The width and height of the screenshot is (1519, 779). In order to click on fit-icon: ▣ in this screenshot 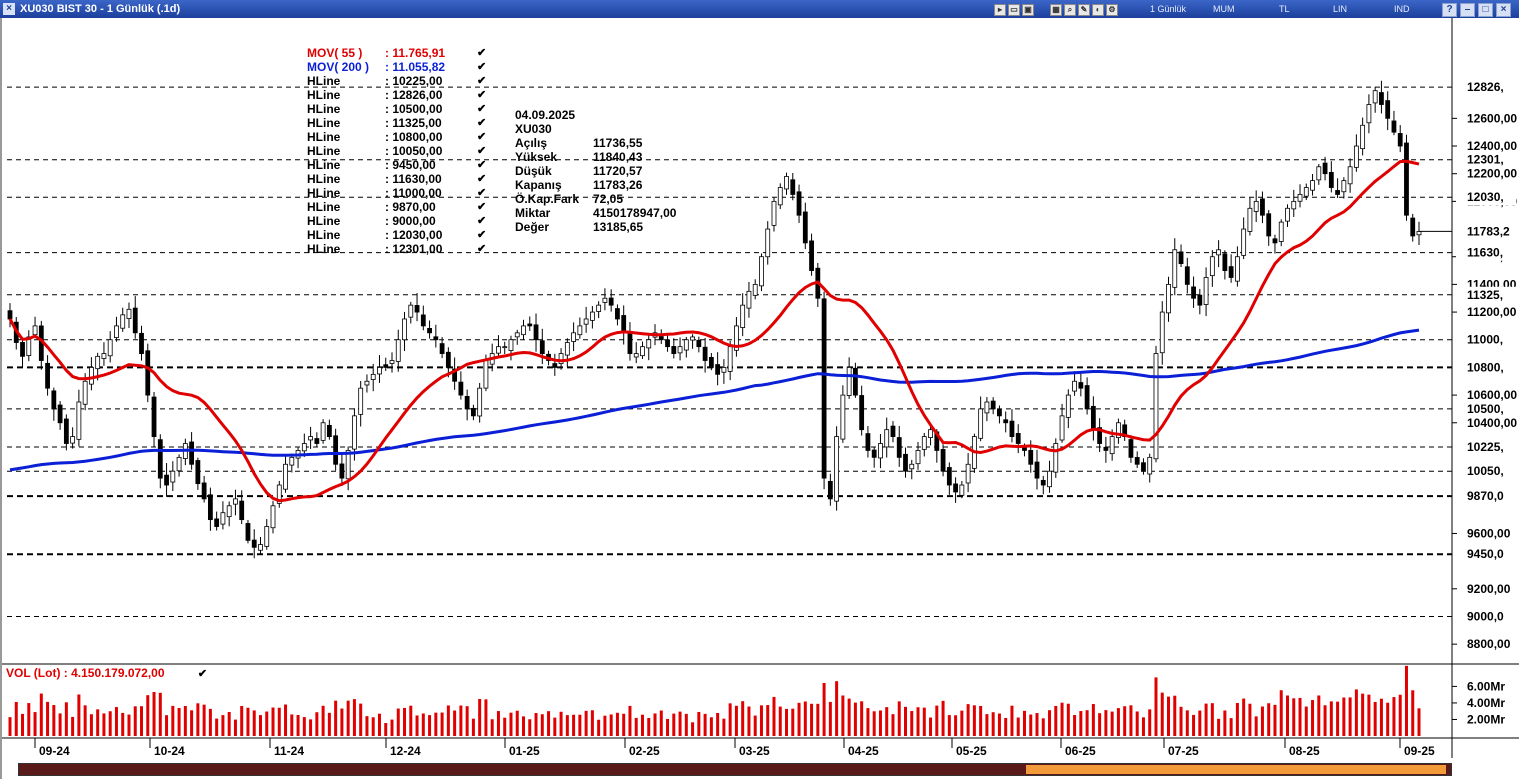, I will do `click(1028, 10)`.